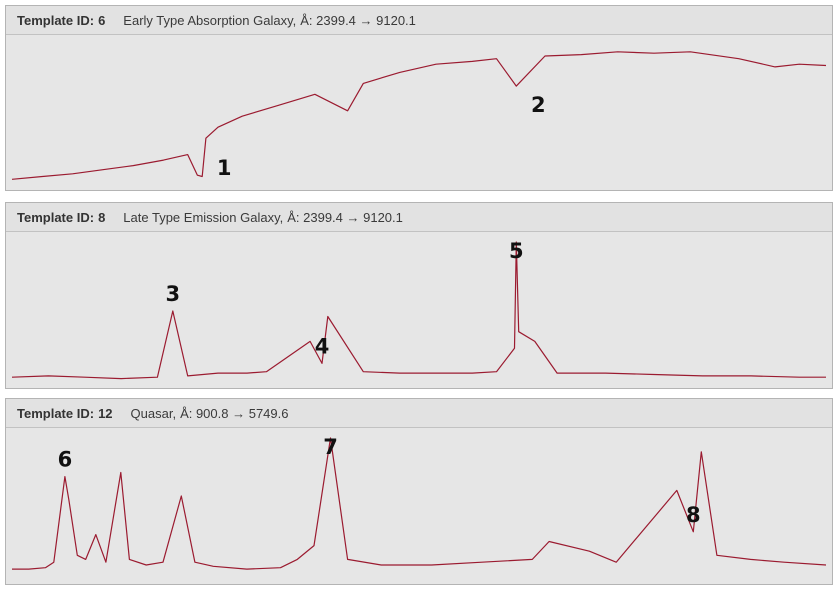 The width and height of the screenshot is (840, 600). What do you see at coordinates (153, 413) in the screenshot?
I see `template-name: Quasar,` at bounding box center [153, 413].